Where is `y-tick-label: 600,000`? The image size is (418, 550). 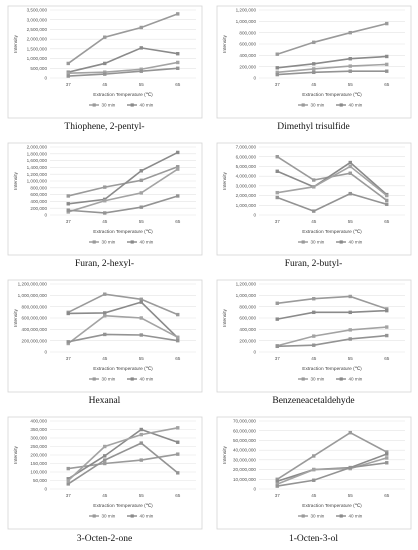 y-tick-label: 600,000 is located at coordinates (247, 44).